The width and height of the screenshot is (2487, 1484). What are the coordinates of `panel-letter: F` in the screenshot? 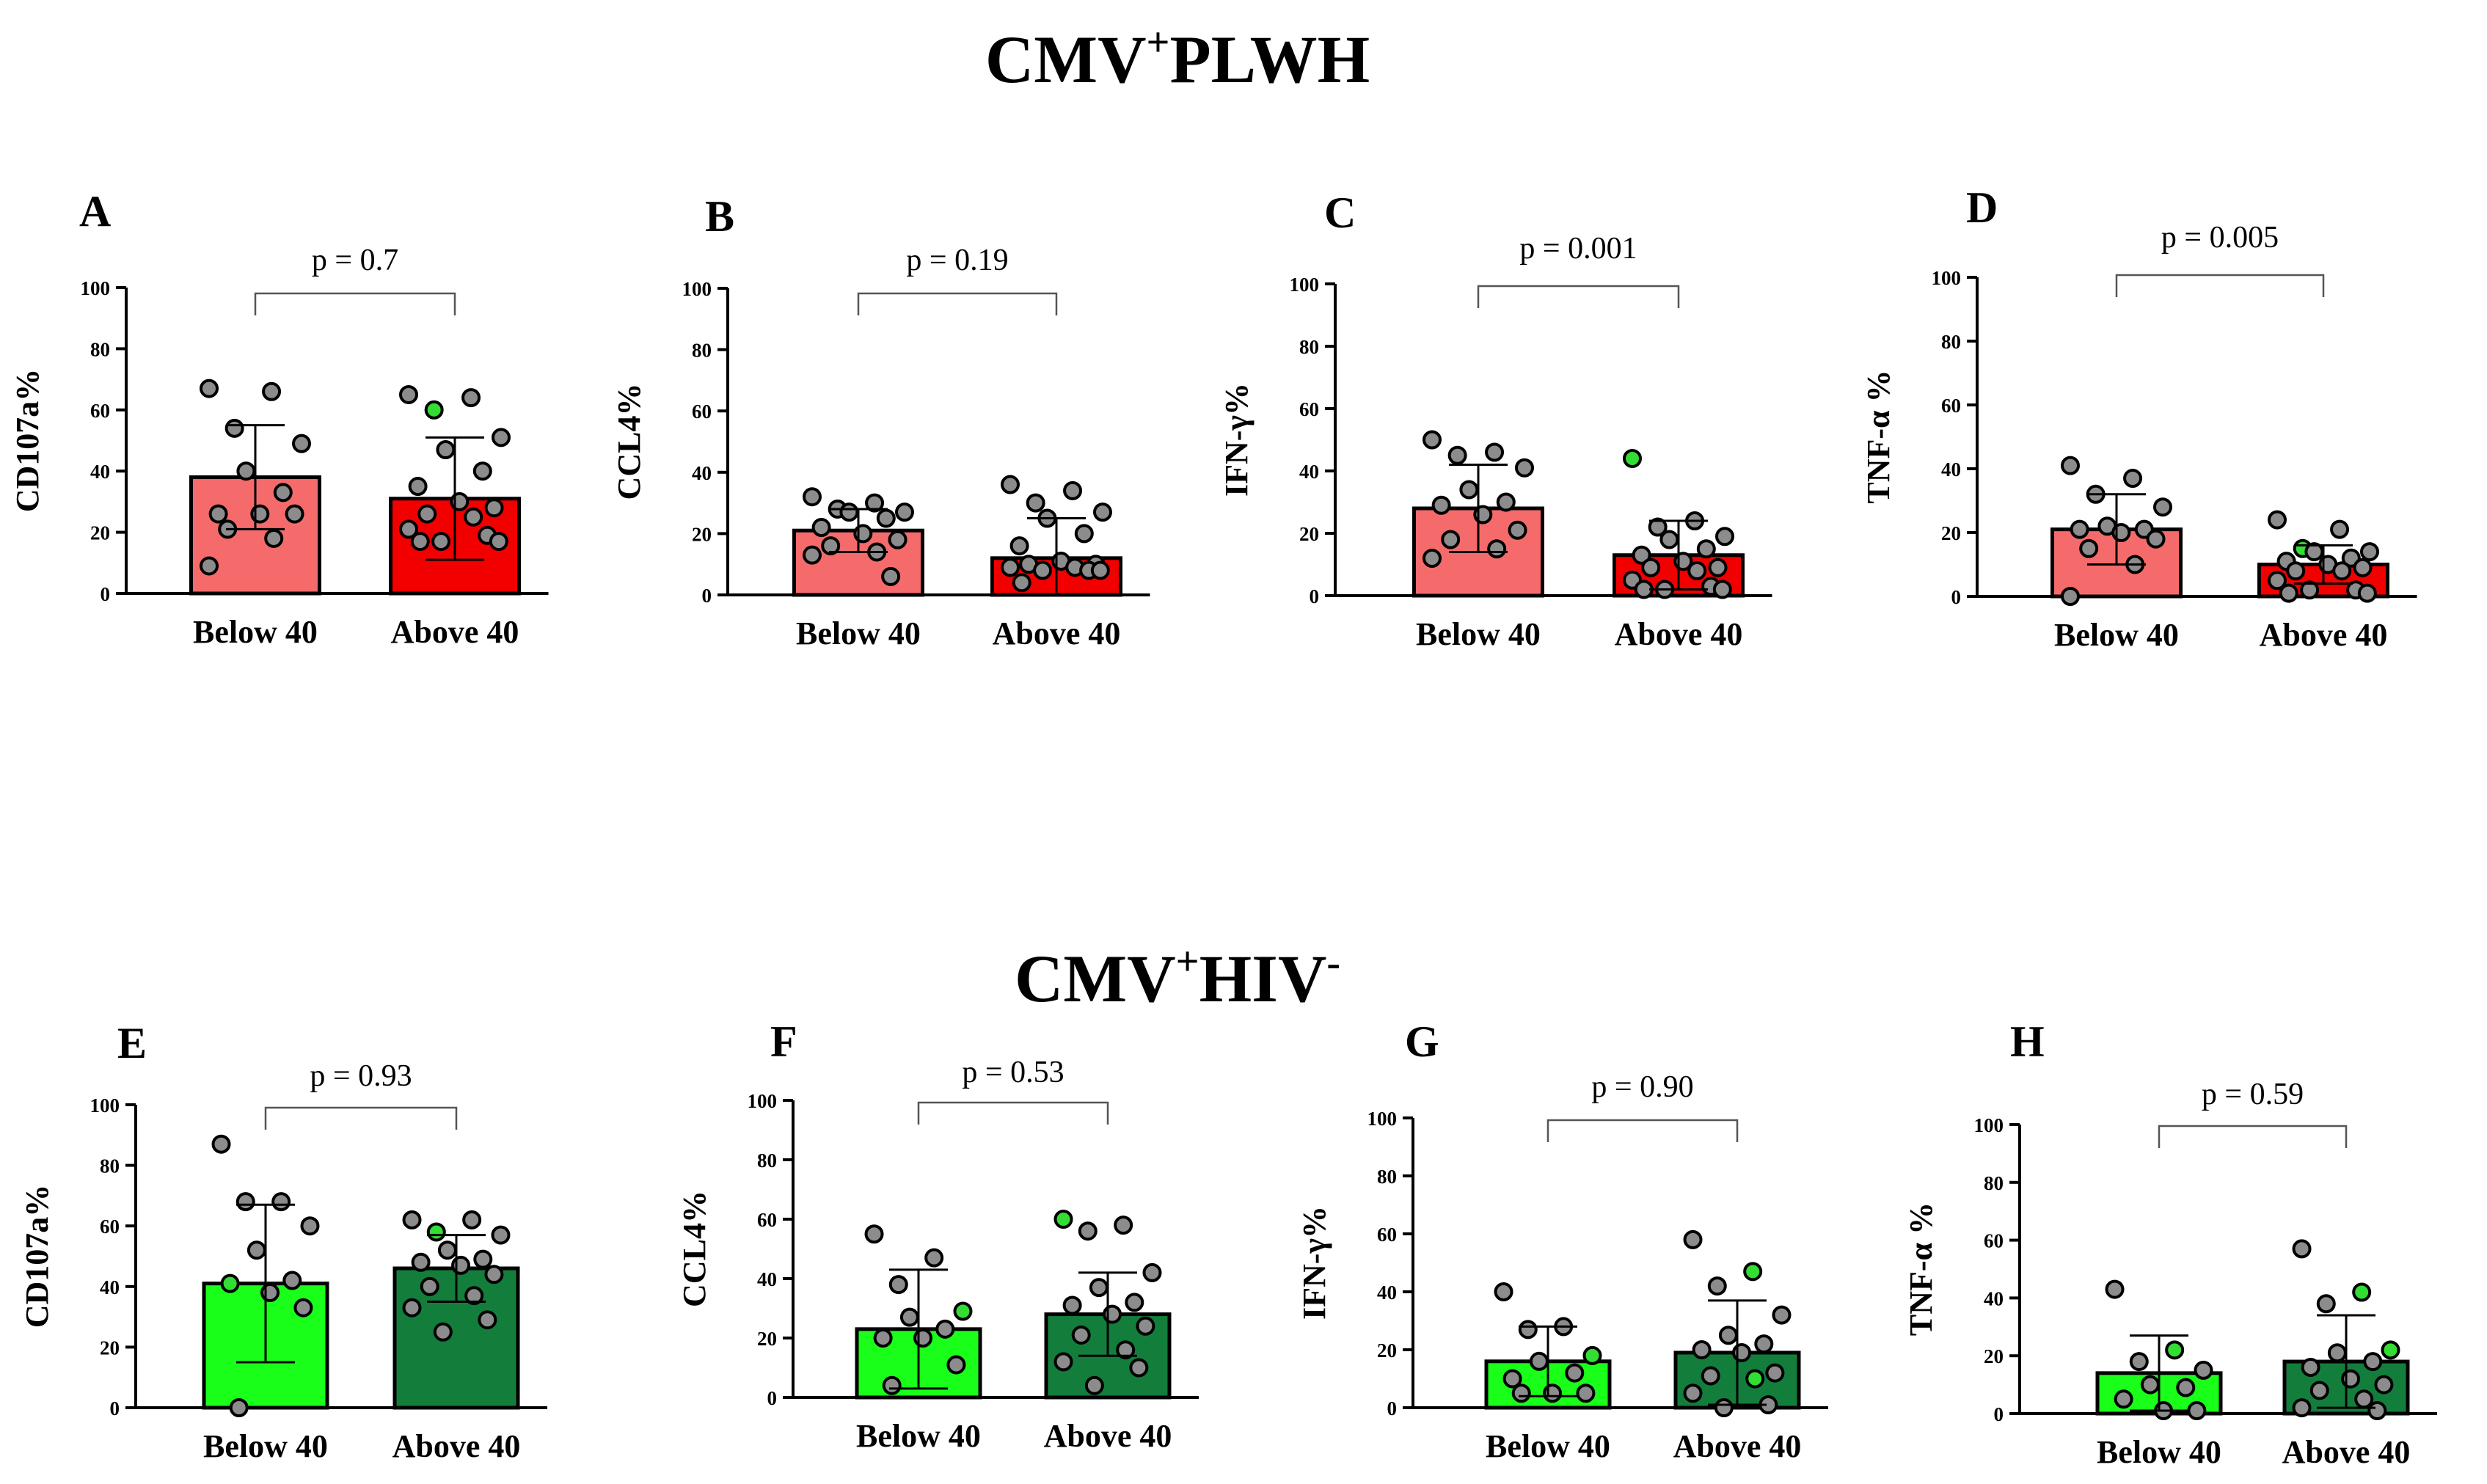 It's located at (783, 1041).